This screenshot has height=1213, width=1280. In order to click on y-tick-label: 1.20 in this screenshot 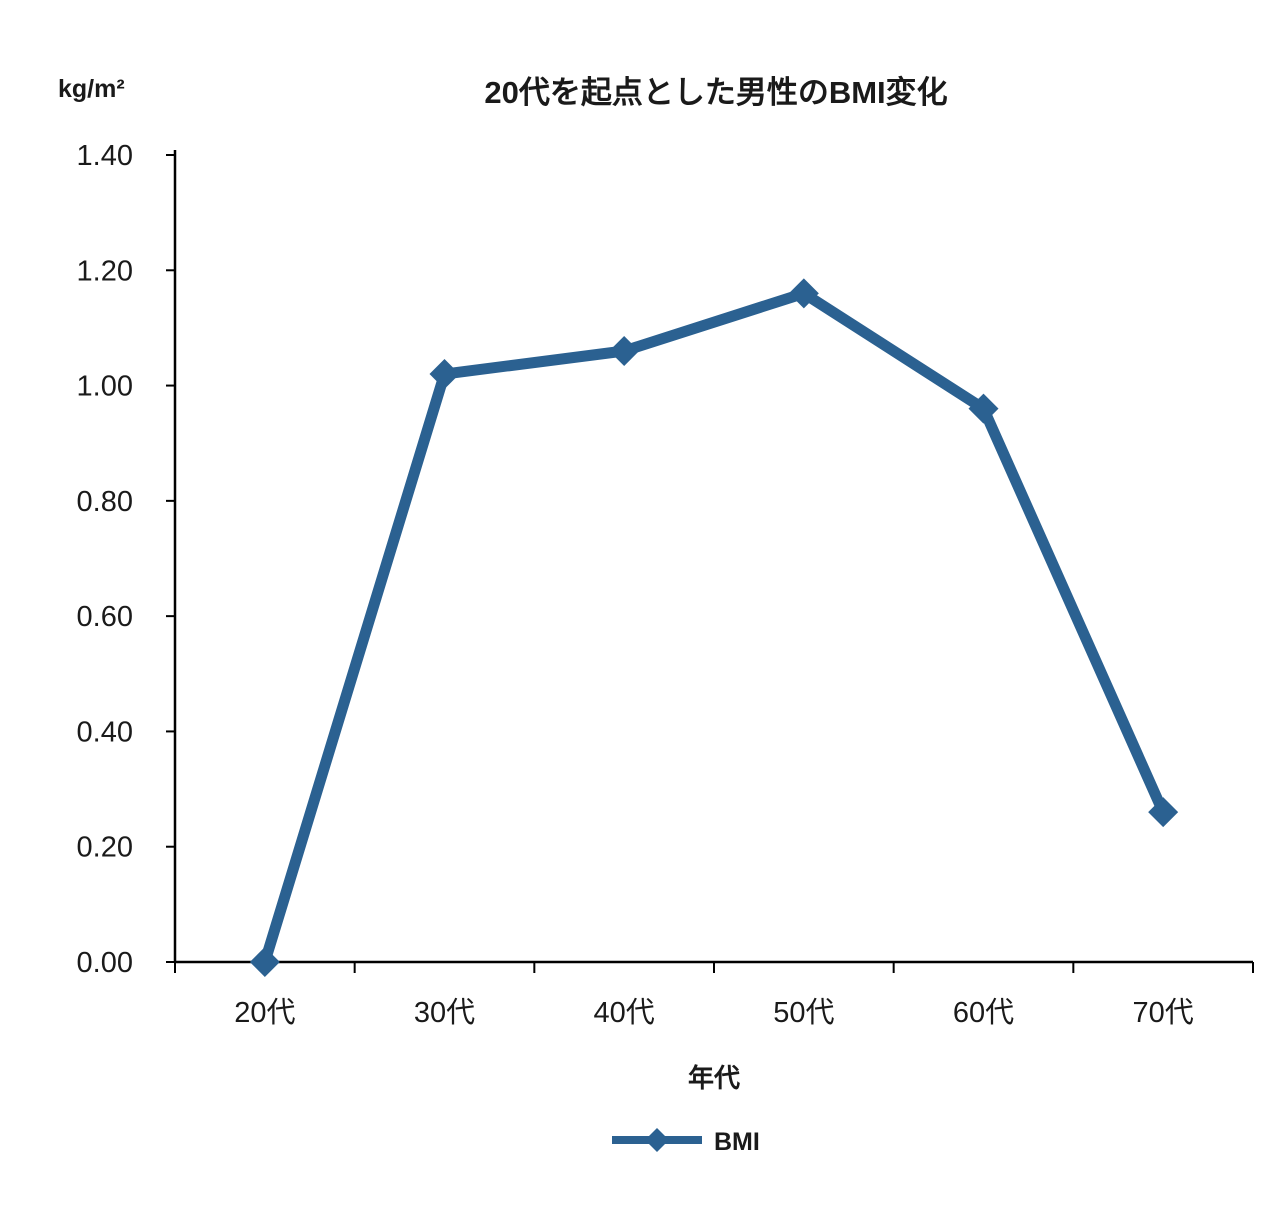, I will do `click(105, 271)`.